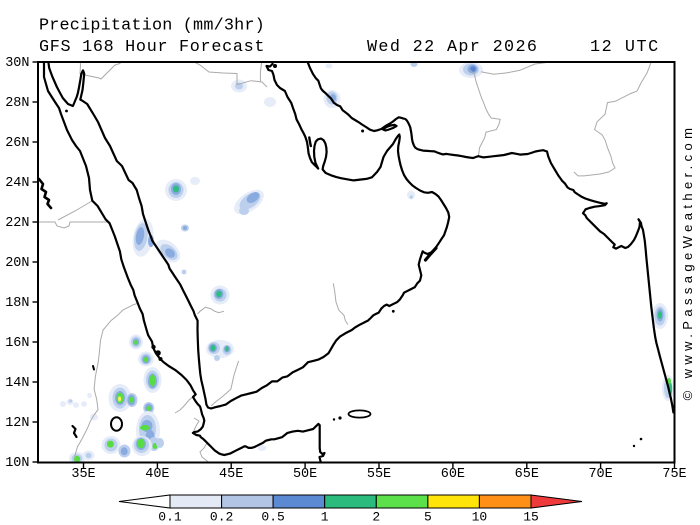 This screenshot has width=700, height=525. I want to click on svg-text: 12N, so click(17, 423).